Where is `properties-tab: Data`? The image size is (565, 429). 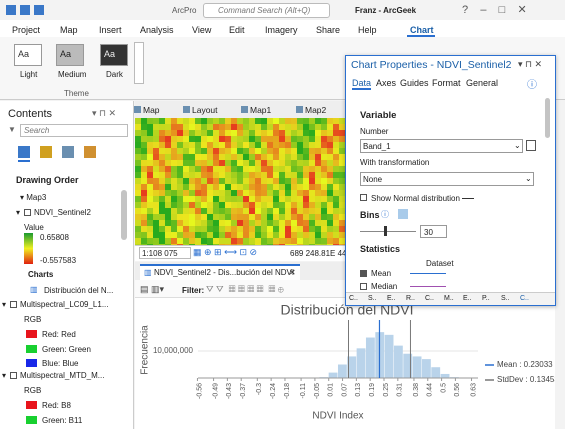 properties-tab: Data is located at coordinates (362, 84).